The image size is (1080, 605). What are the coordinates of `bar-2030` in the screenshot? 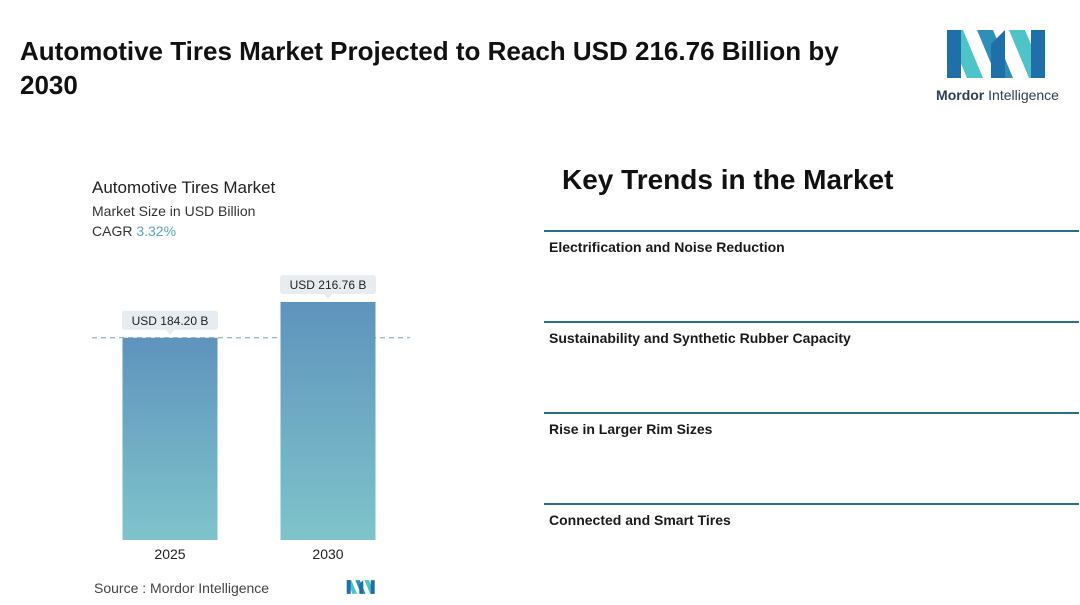 It's located at (328, 421).